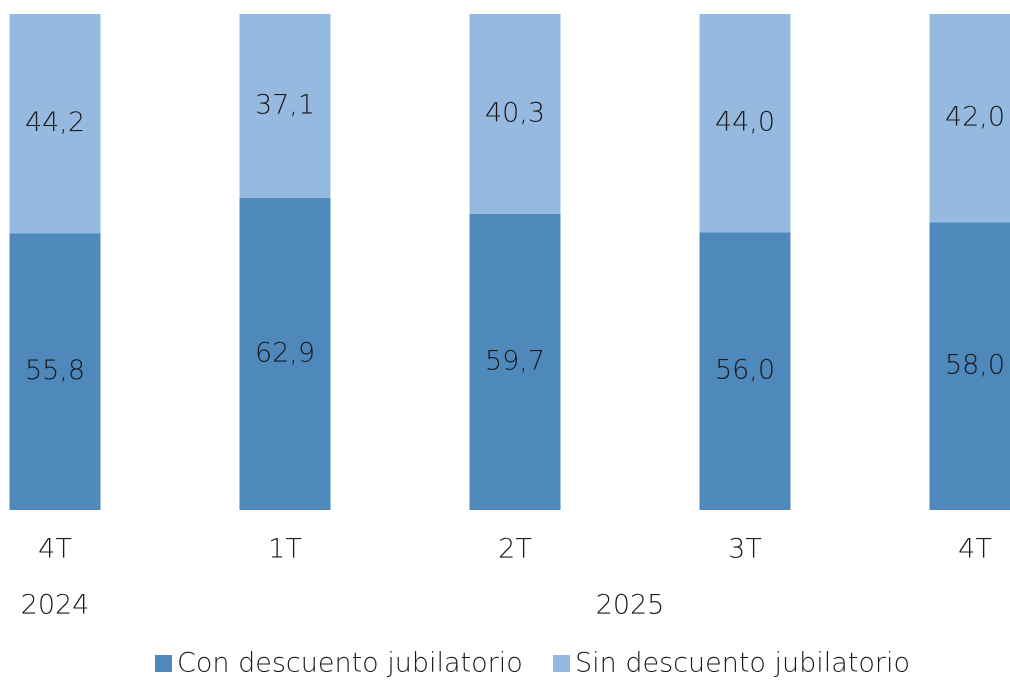 The image size is (1010, 680). I want to click on value-label: 55,8, so click(55, 370).